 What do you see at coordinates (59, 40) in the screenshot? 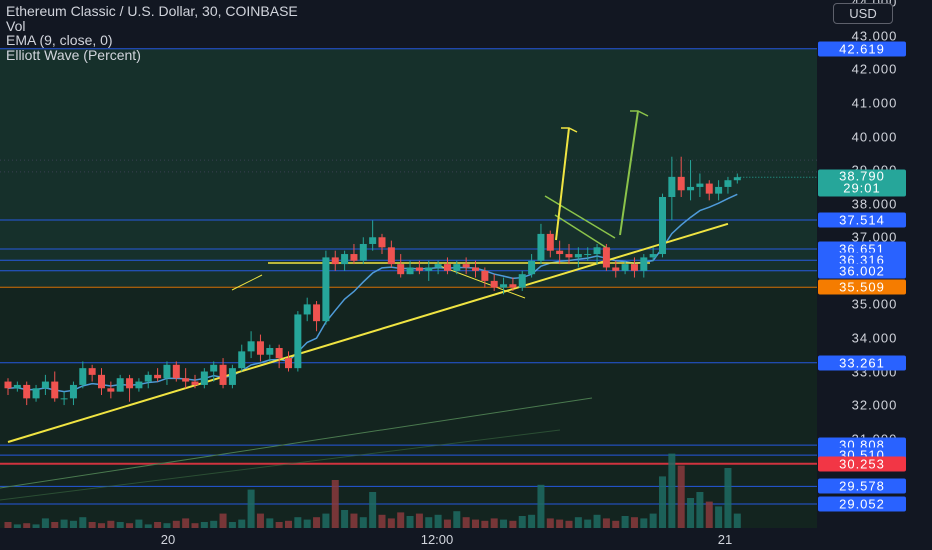
I see `legend-ema: EMA (9, close, 0)` at bounding box center [59, 40].